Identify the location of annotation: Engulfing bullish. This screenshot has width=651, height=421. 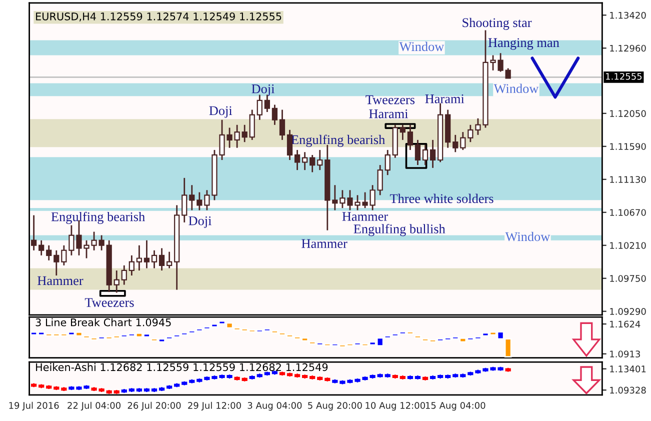
(400, 230).